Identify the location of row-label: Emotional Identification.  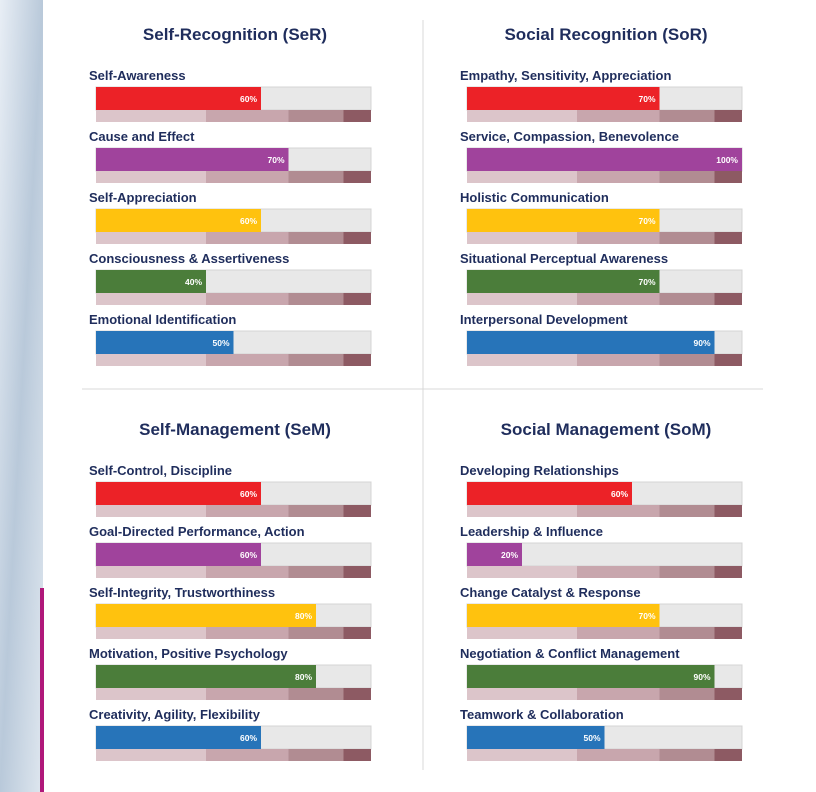
(162, 319).